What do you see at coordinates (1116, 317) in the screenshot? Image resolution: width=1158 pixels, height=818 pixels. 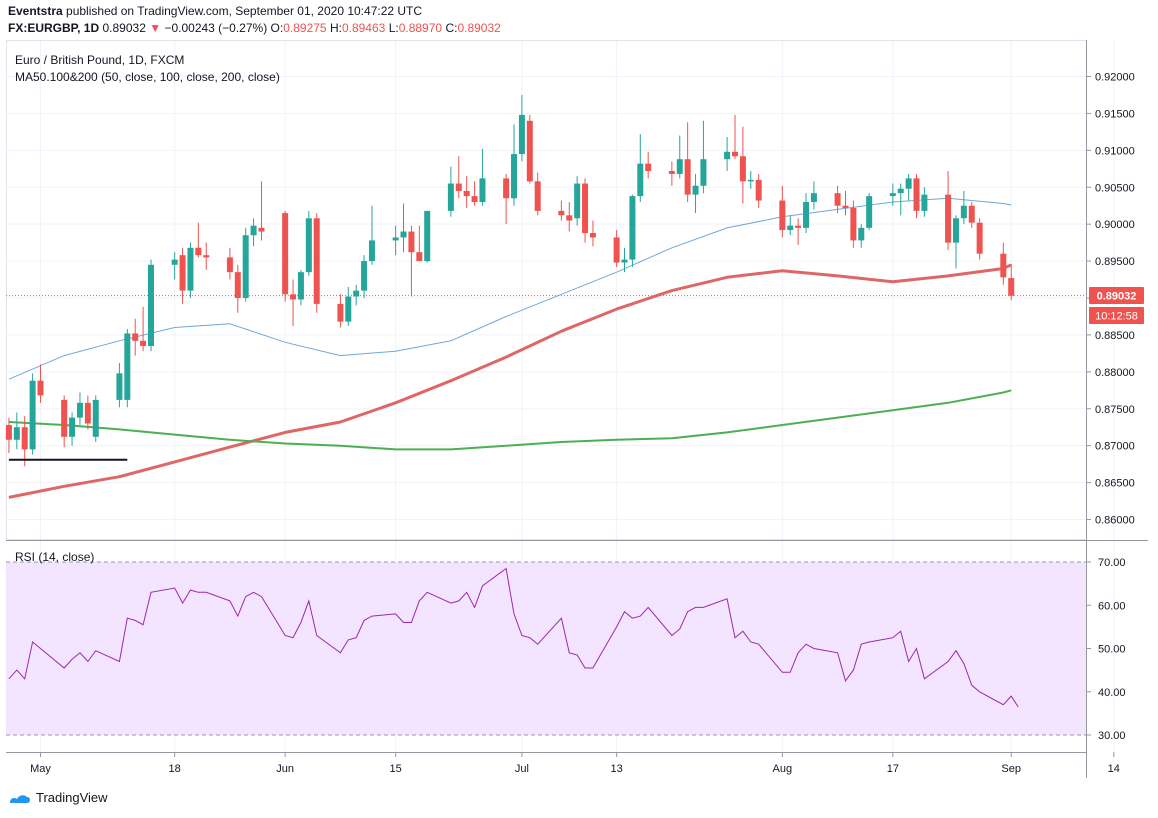 I see `countdown-label: 10:12:58` at bounding box center [1116, 317].